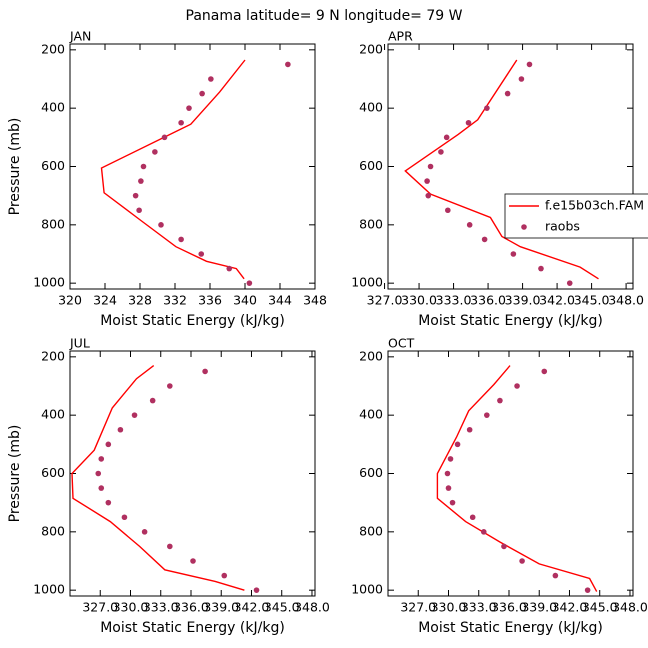  Describe the element at coordinates (282, 607) in the screenshot. I see `x-tick-label: 345.0` at that location.